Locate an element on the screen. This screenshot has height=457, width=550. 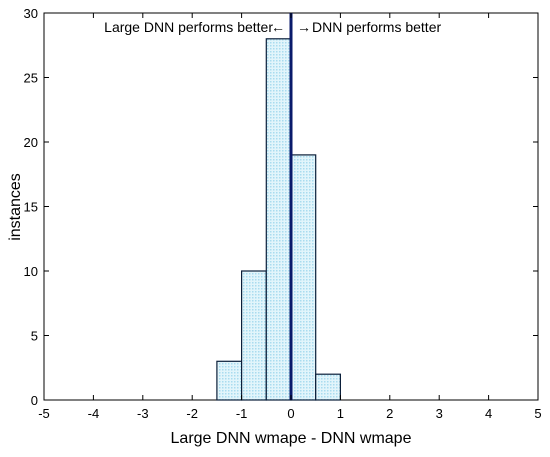
y-tick-label: 5 is located at coordinates (34, 336).